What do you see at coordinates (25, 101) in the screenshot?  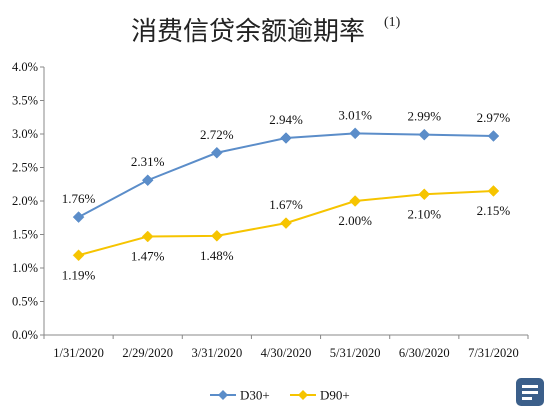 I see `y-tick-label: 3.5%` at bounding box center [25, 101].